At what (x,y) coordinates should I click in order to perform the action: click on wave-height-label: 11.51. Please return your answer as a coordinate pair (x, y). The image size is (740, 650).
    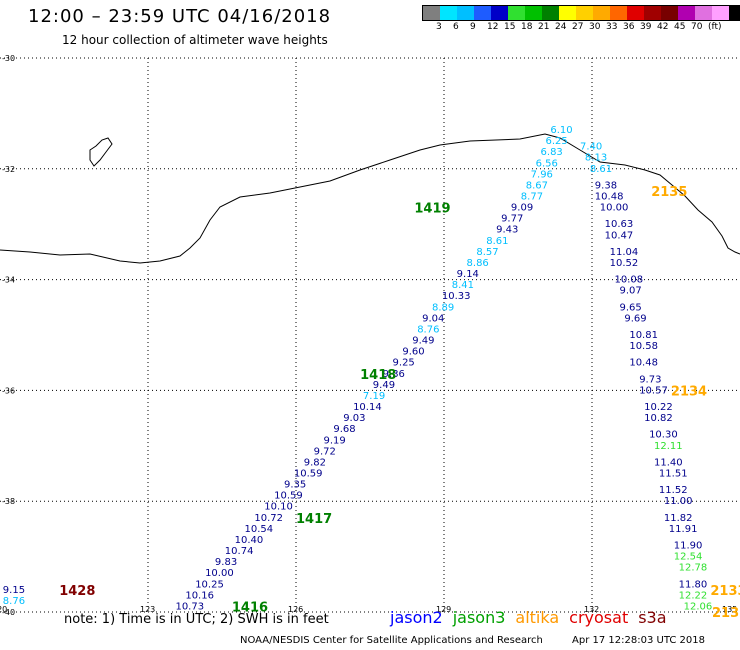
    Looking at the image, I should click on (673, 474).